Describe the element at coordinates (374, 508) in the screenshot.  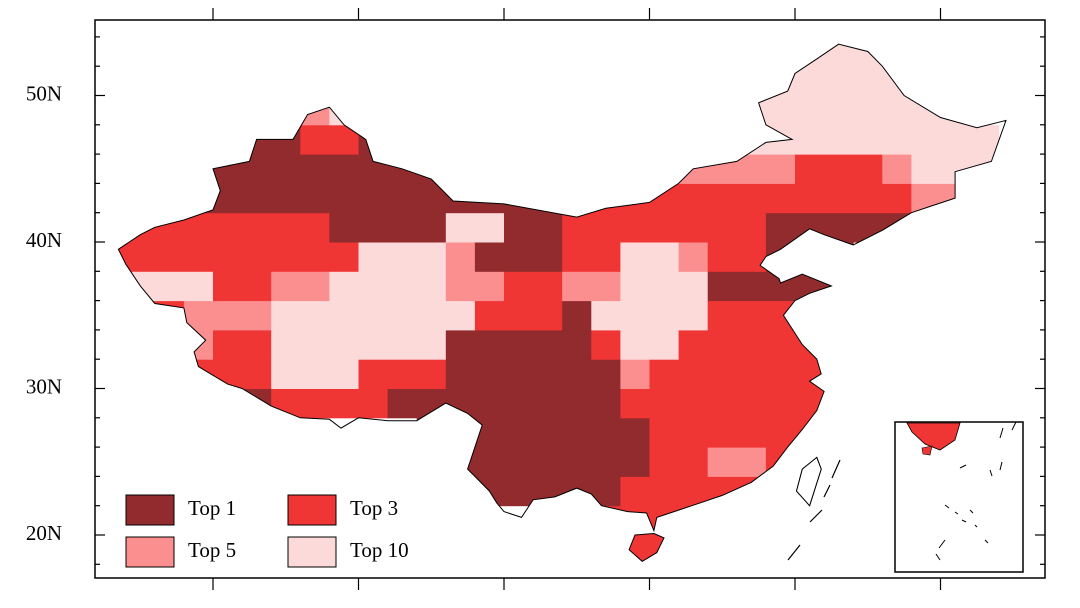
I see `legend-label: Top 3` at that location.